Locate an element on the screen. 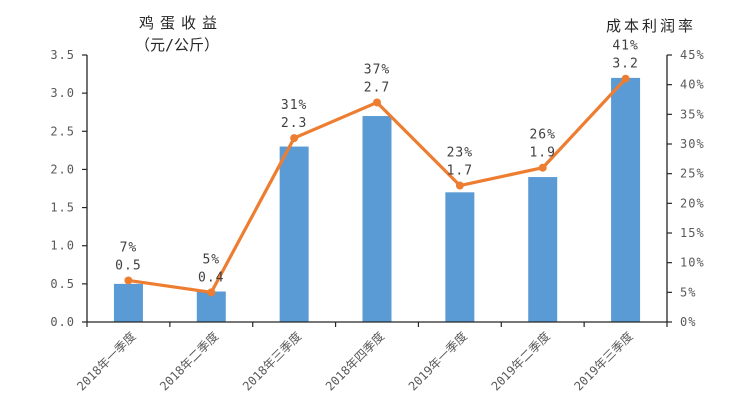  left-axis-tick-label: 1.5 is located at coordinates (62, 208).